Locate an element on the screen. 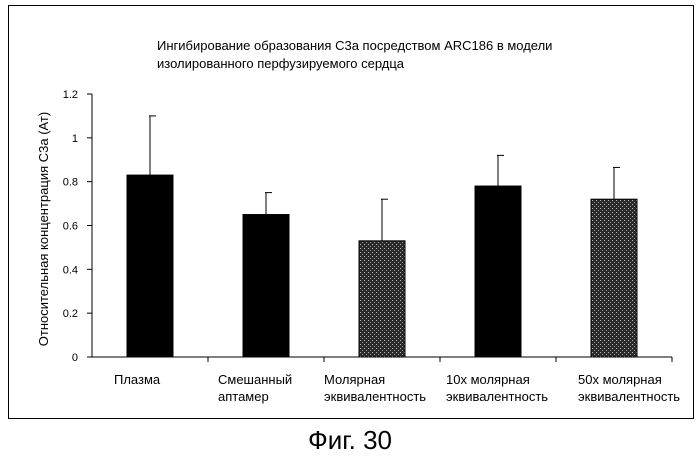 The width and height of the screenshot is (700, 463). y-tick-label: 1 is located at coordinates (75, 139).